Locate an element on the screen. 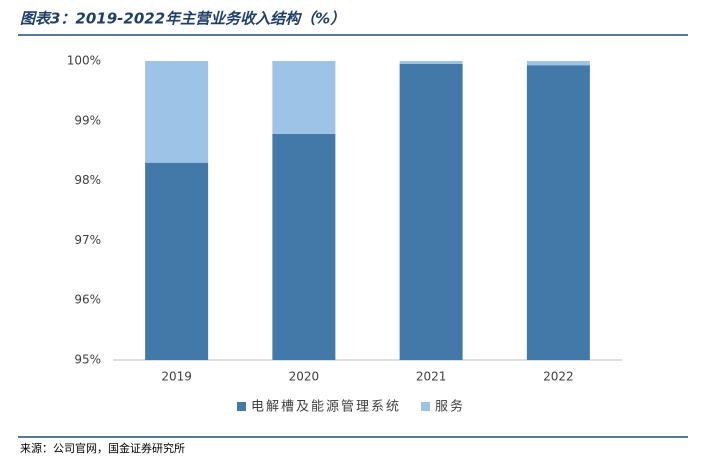 Image resolution: width=705 pixels, height=458 pixels. y-tick-label: 96% is located at coordinates (87, 300).